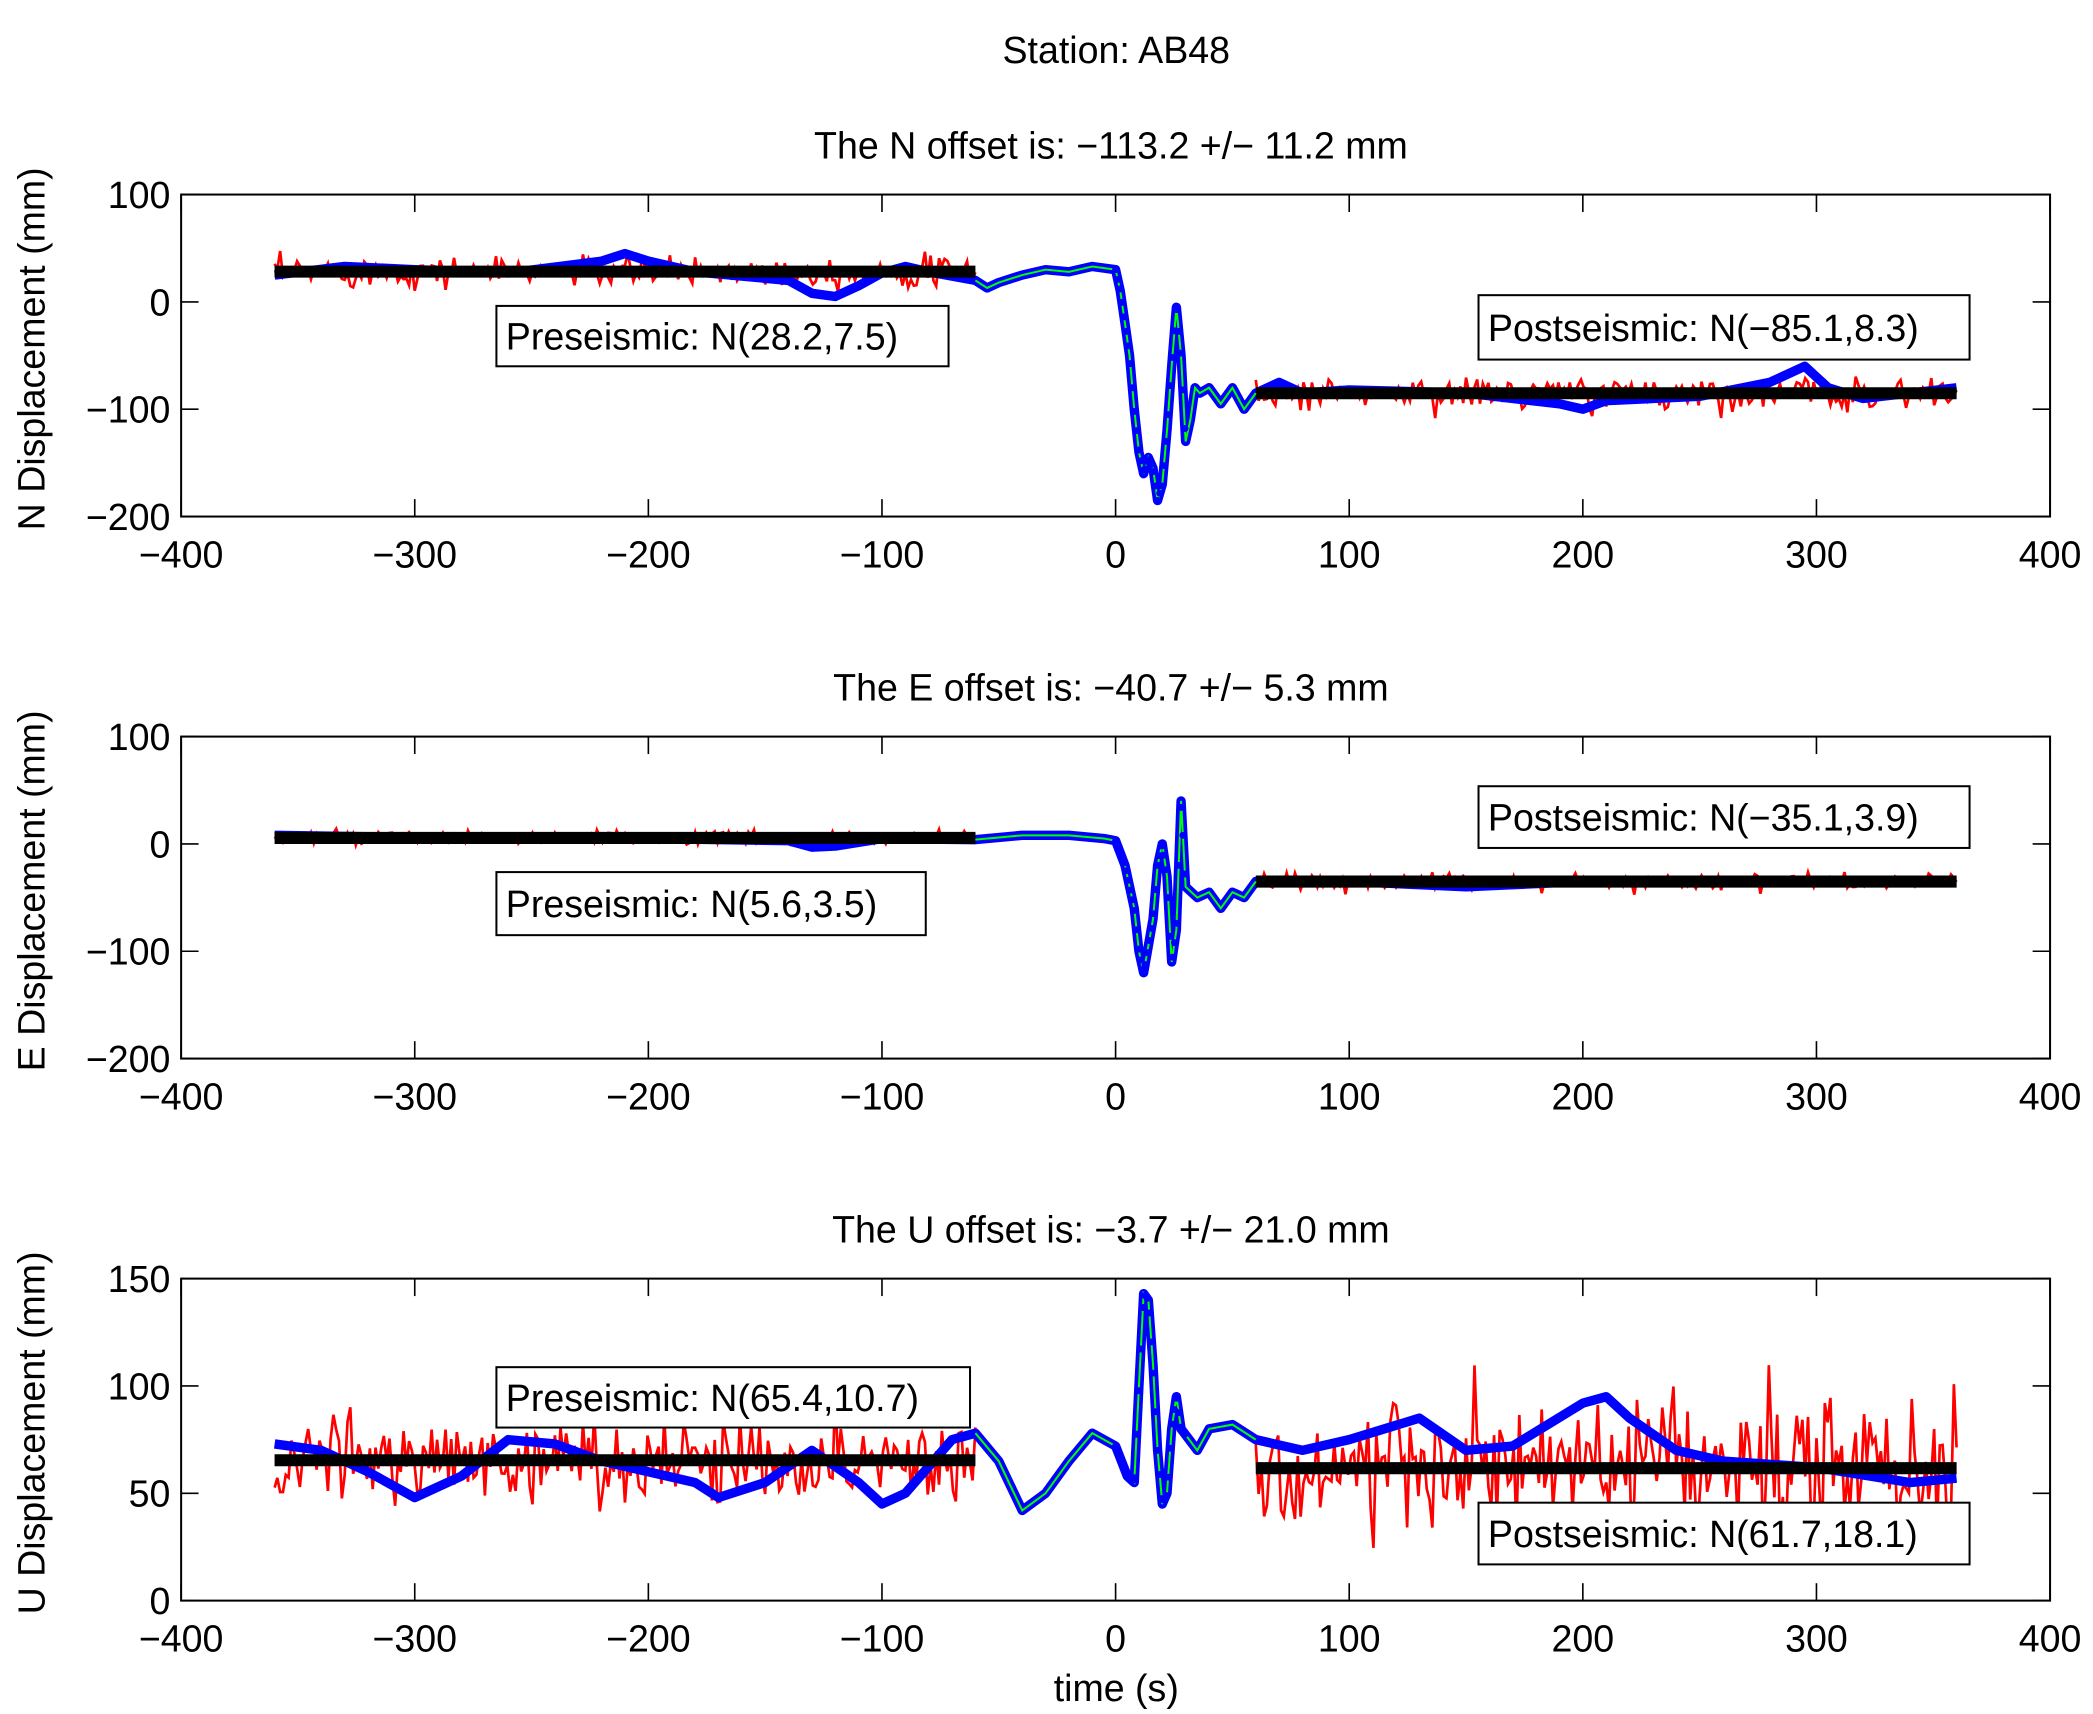 The width and height of the screenshot is (2093, 1714). What do you see at coordinates (1703, 328) in the screenshot?
I see `postseismic-annotation-label: Postseismic: N(−85.1,8.3)` at bounding box center [1703, 328].